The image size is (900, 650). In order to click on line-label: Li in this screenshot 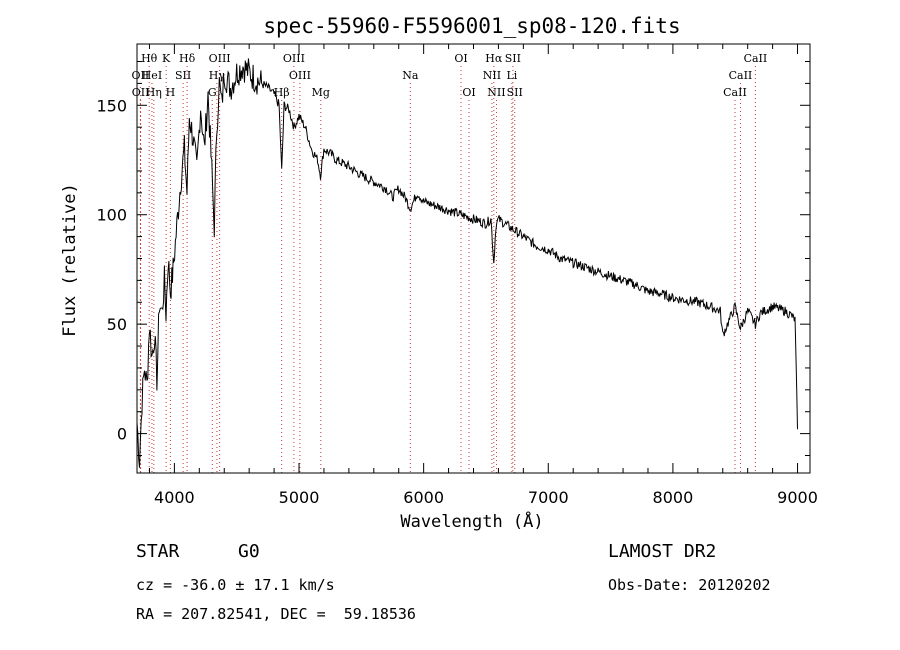, I will do `click(511, 75)`.